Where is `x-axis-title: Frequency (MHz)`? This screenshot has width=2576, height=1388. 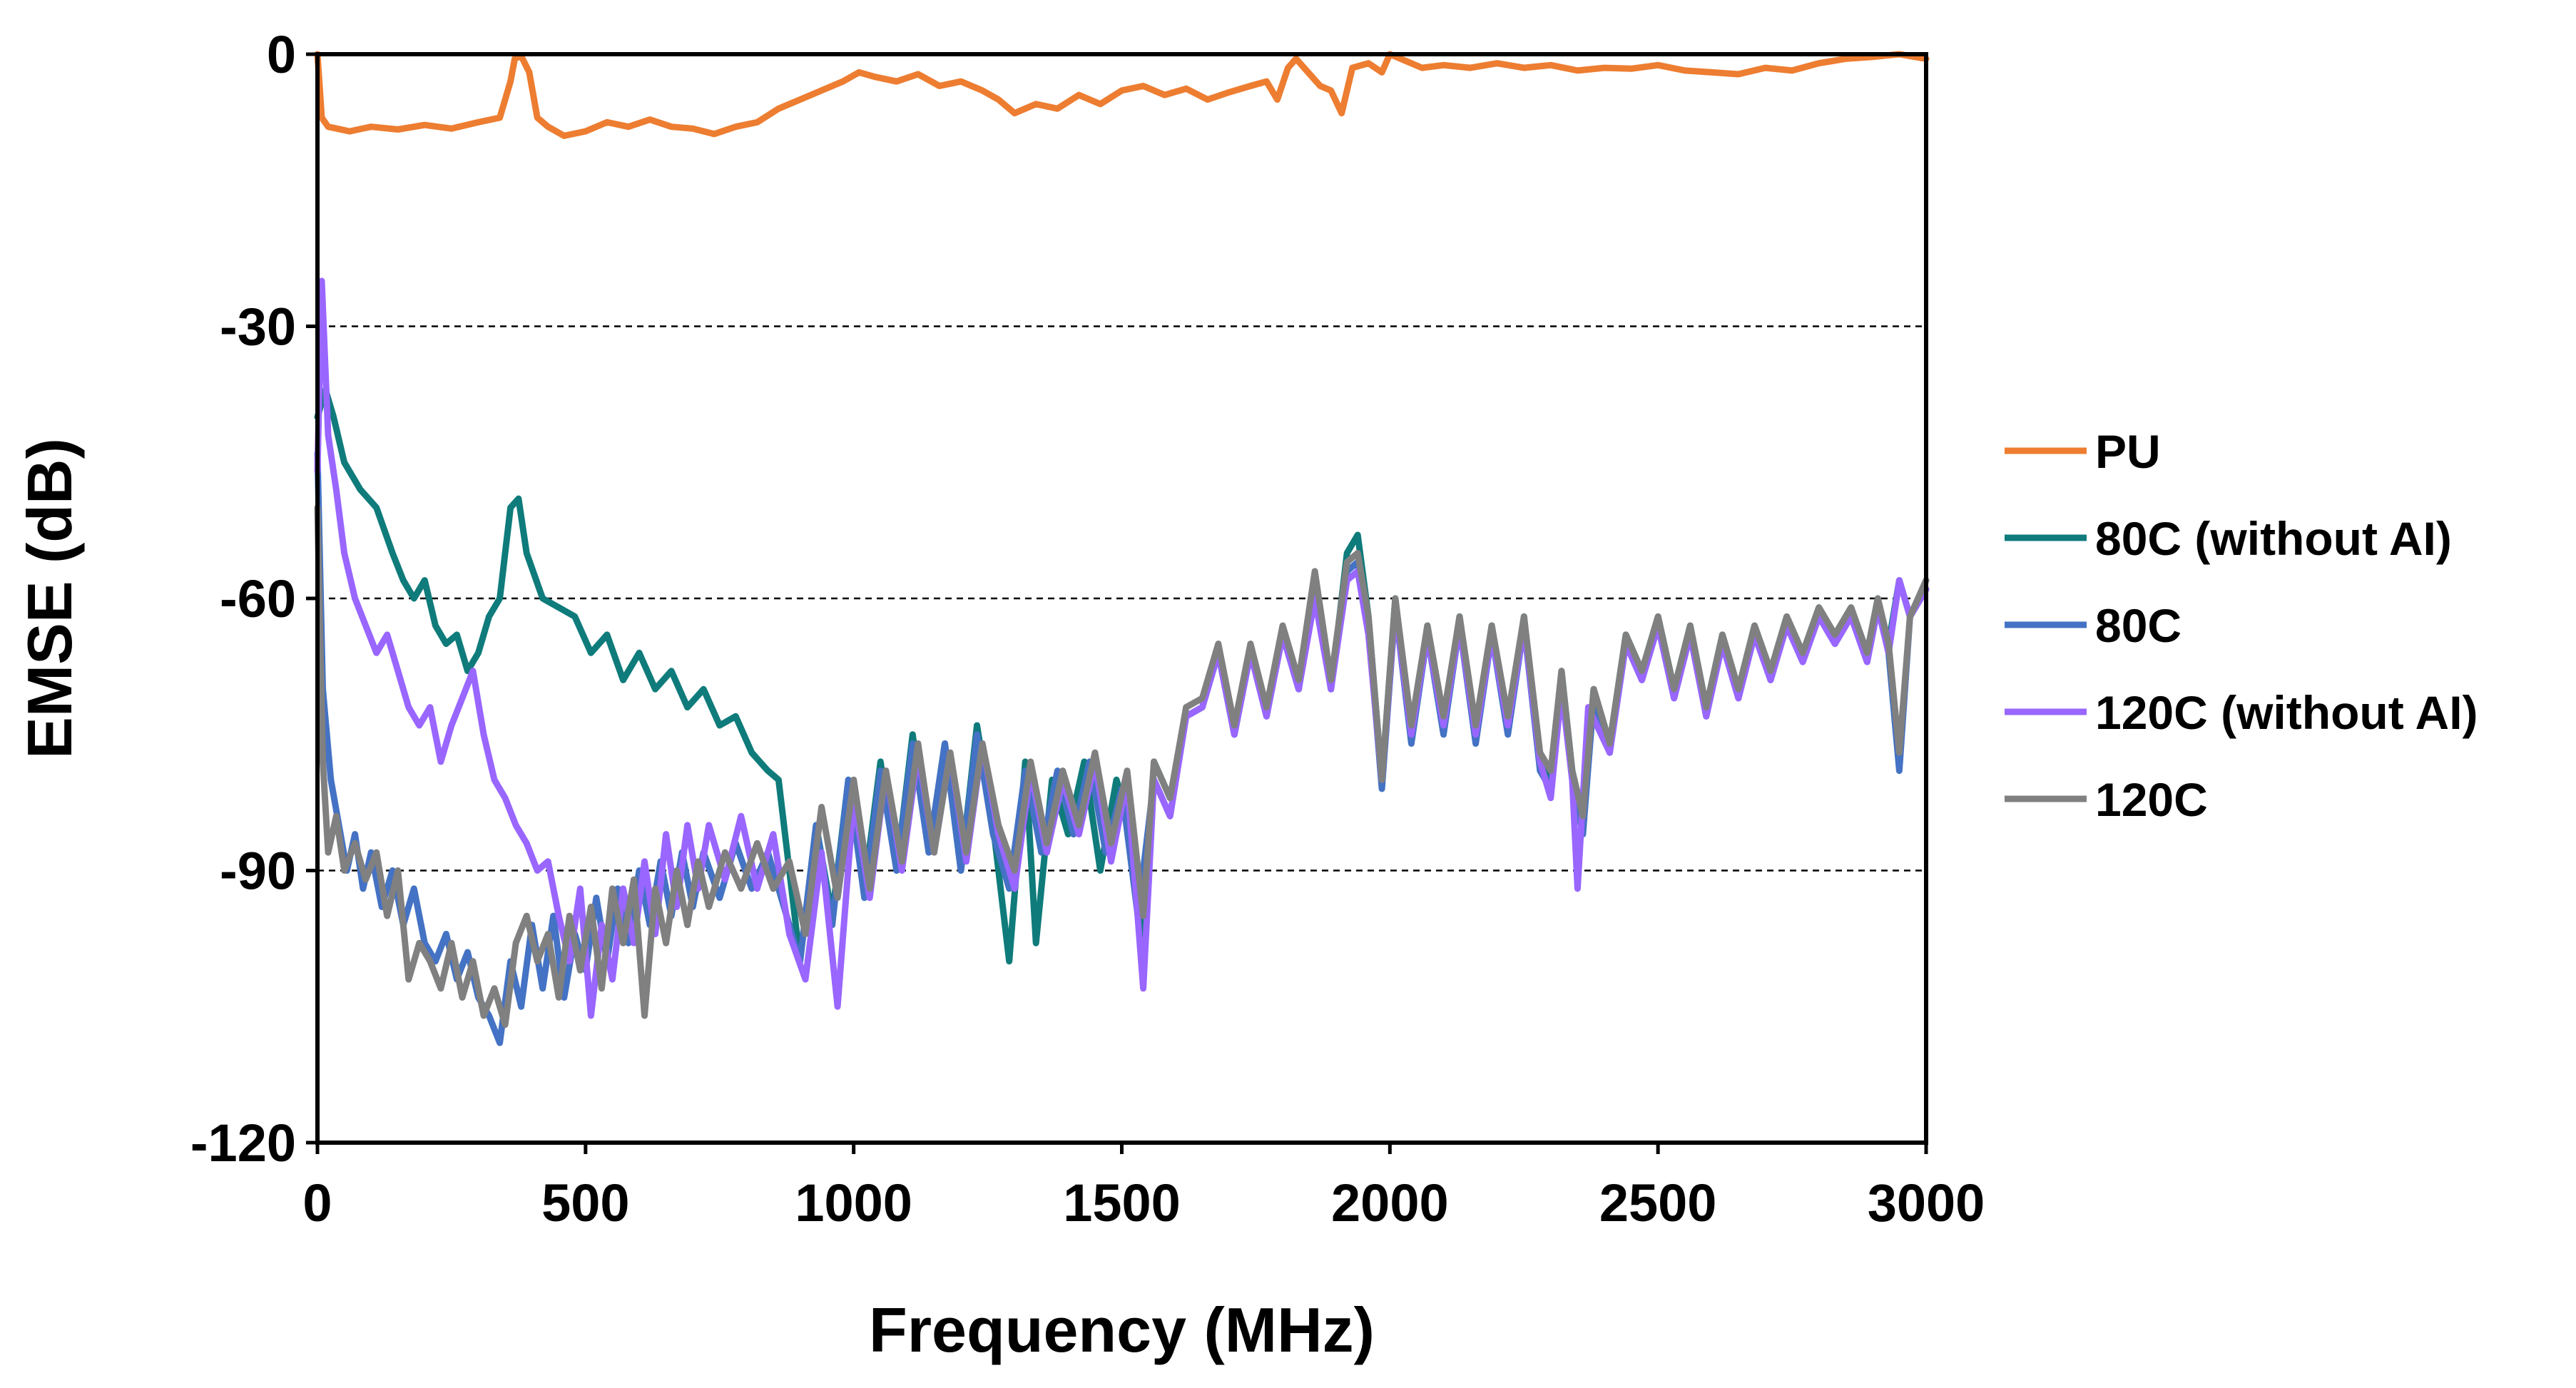 x-axis-title: Frequency (MHz) is located at coordinates (1122, 1330).